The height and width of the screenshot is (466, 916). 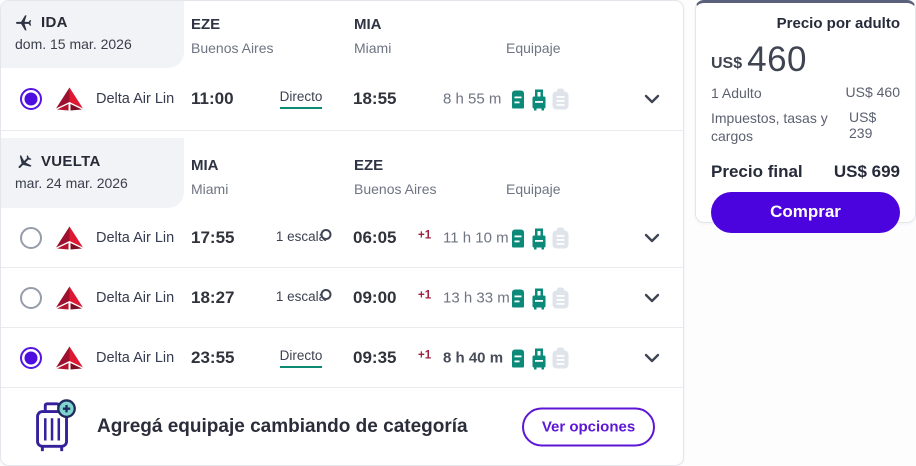 What do you see at coordinates (213, 237) in the screenshot?
I see `departure-time: 17:55` at bounding box center [213, 237].